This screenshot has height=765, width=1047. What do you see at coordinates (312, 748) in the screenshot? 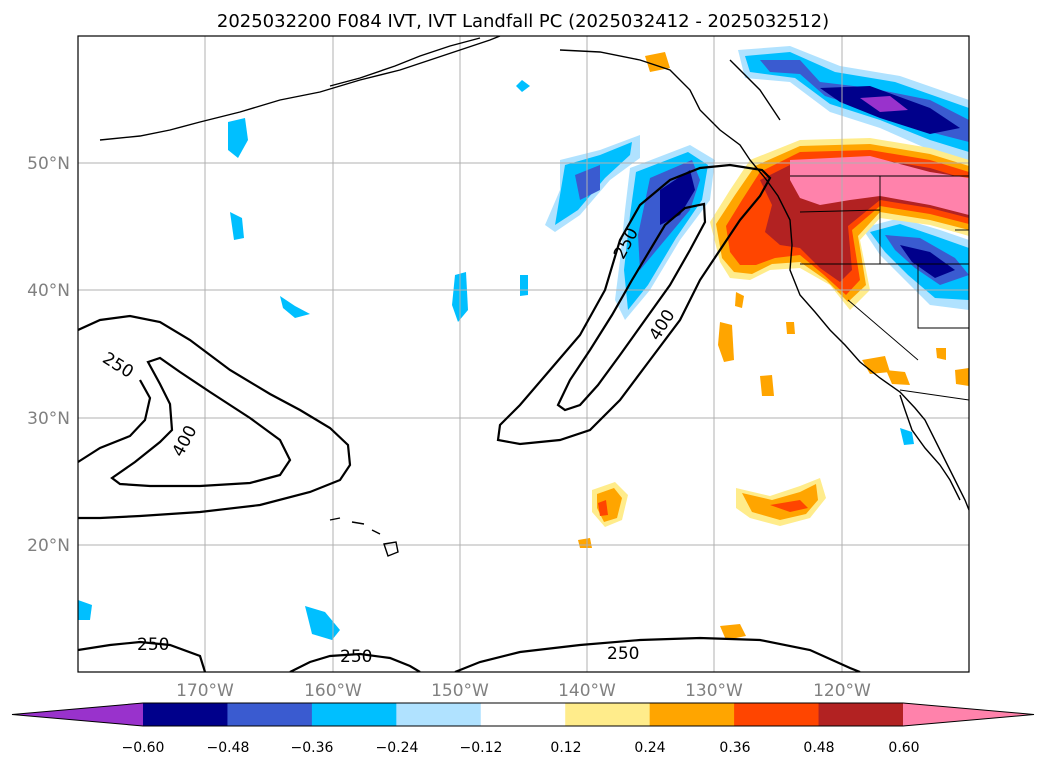
I see `cbar-label-3: −0.36` at bounding box center [312, 748].